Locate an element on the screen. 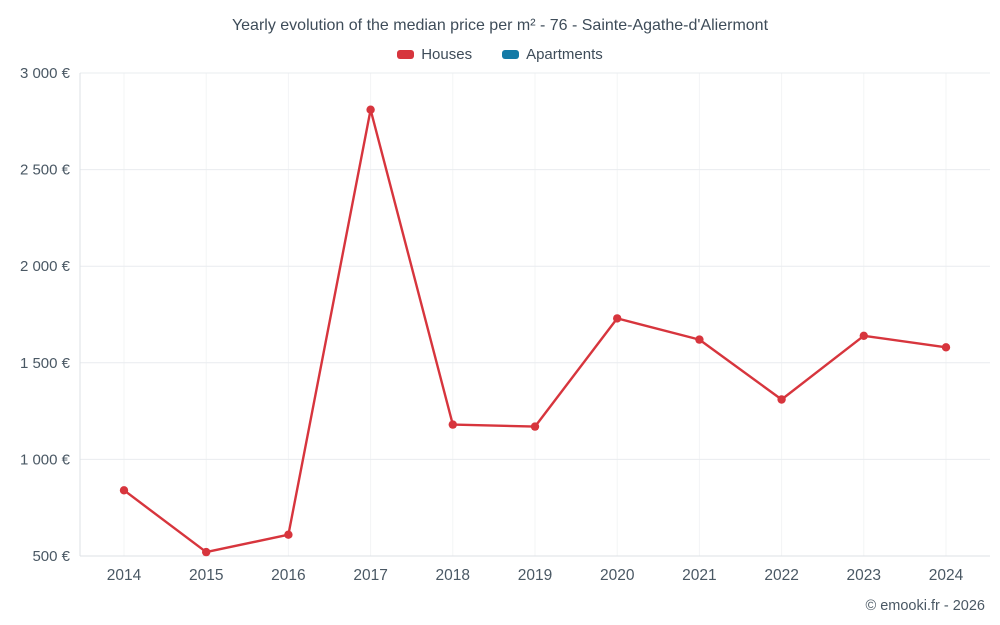  houses-series-swatch is located at coordinates (406, 54).